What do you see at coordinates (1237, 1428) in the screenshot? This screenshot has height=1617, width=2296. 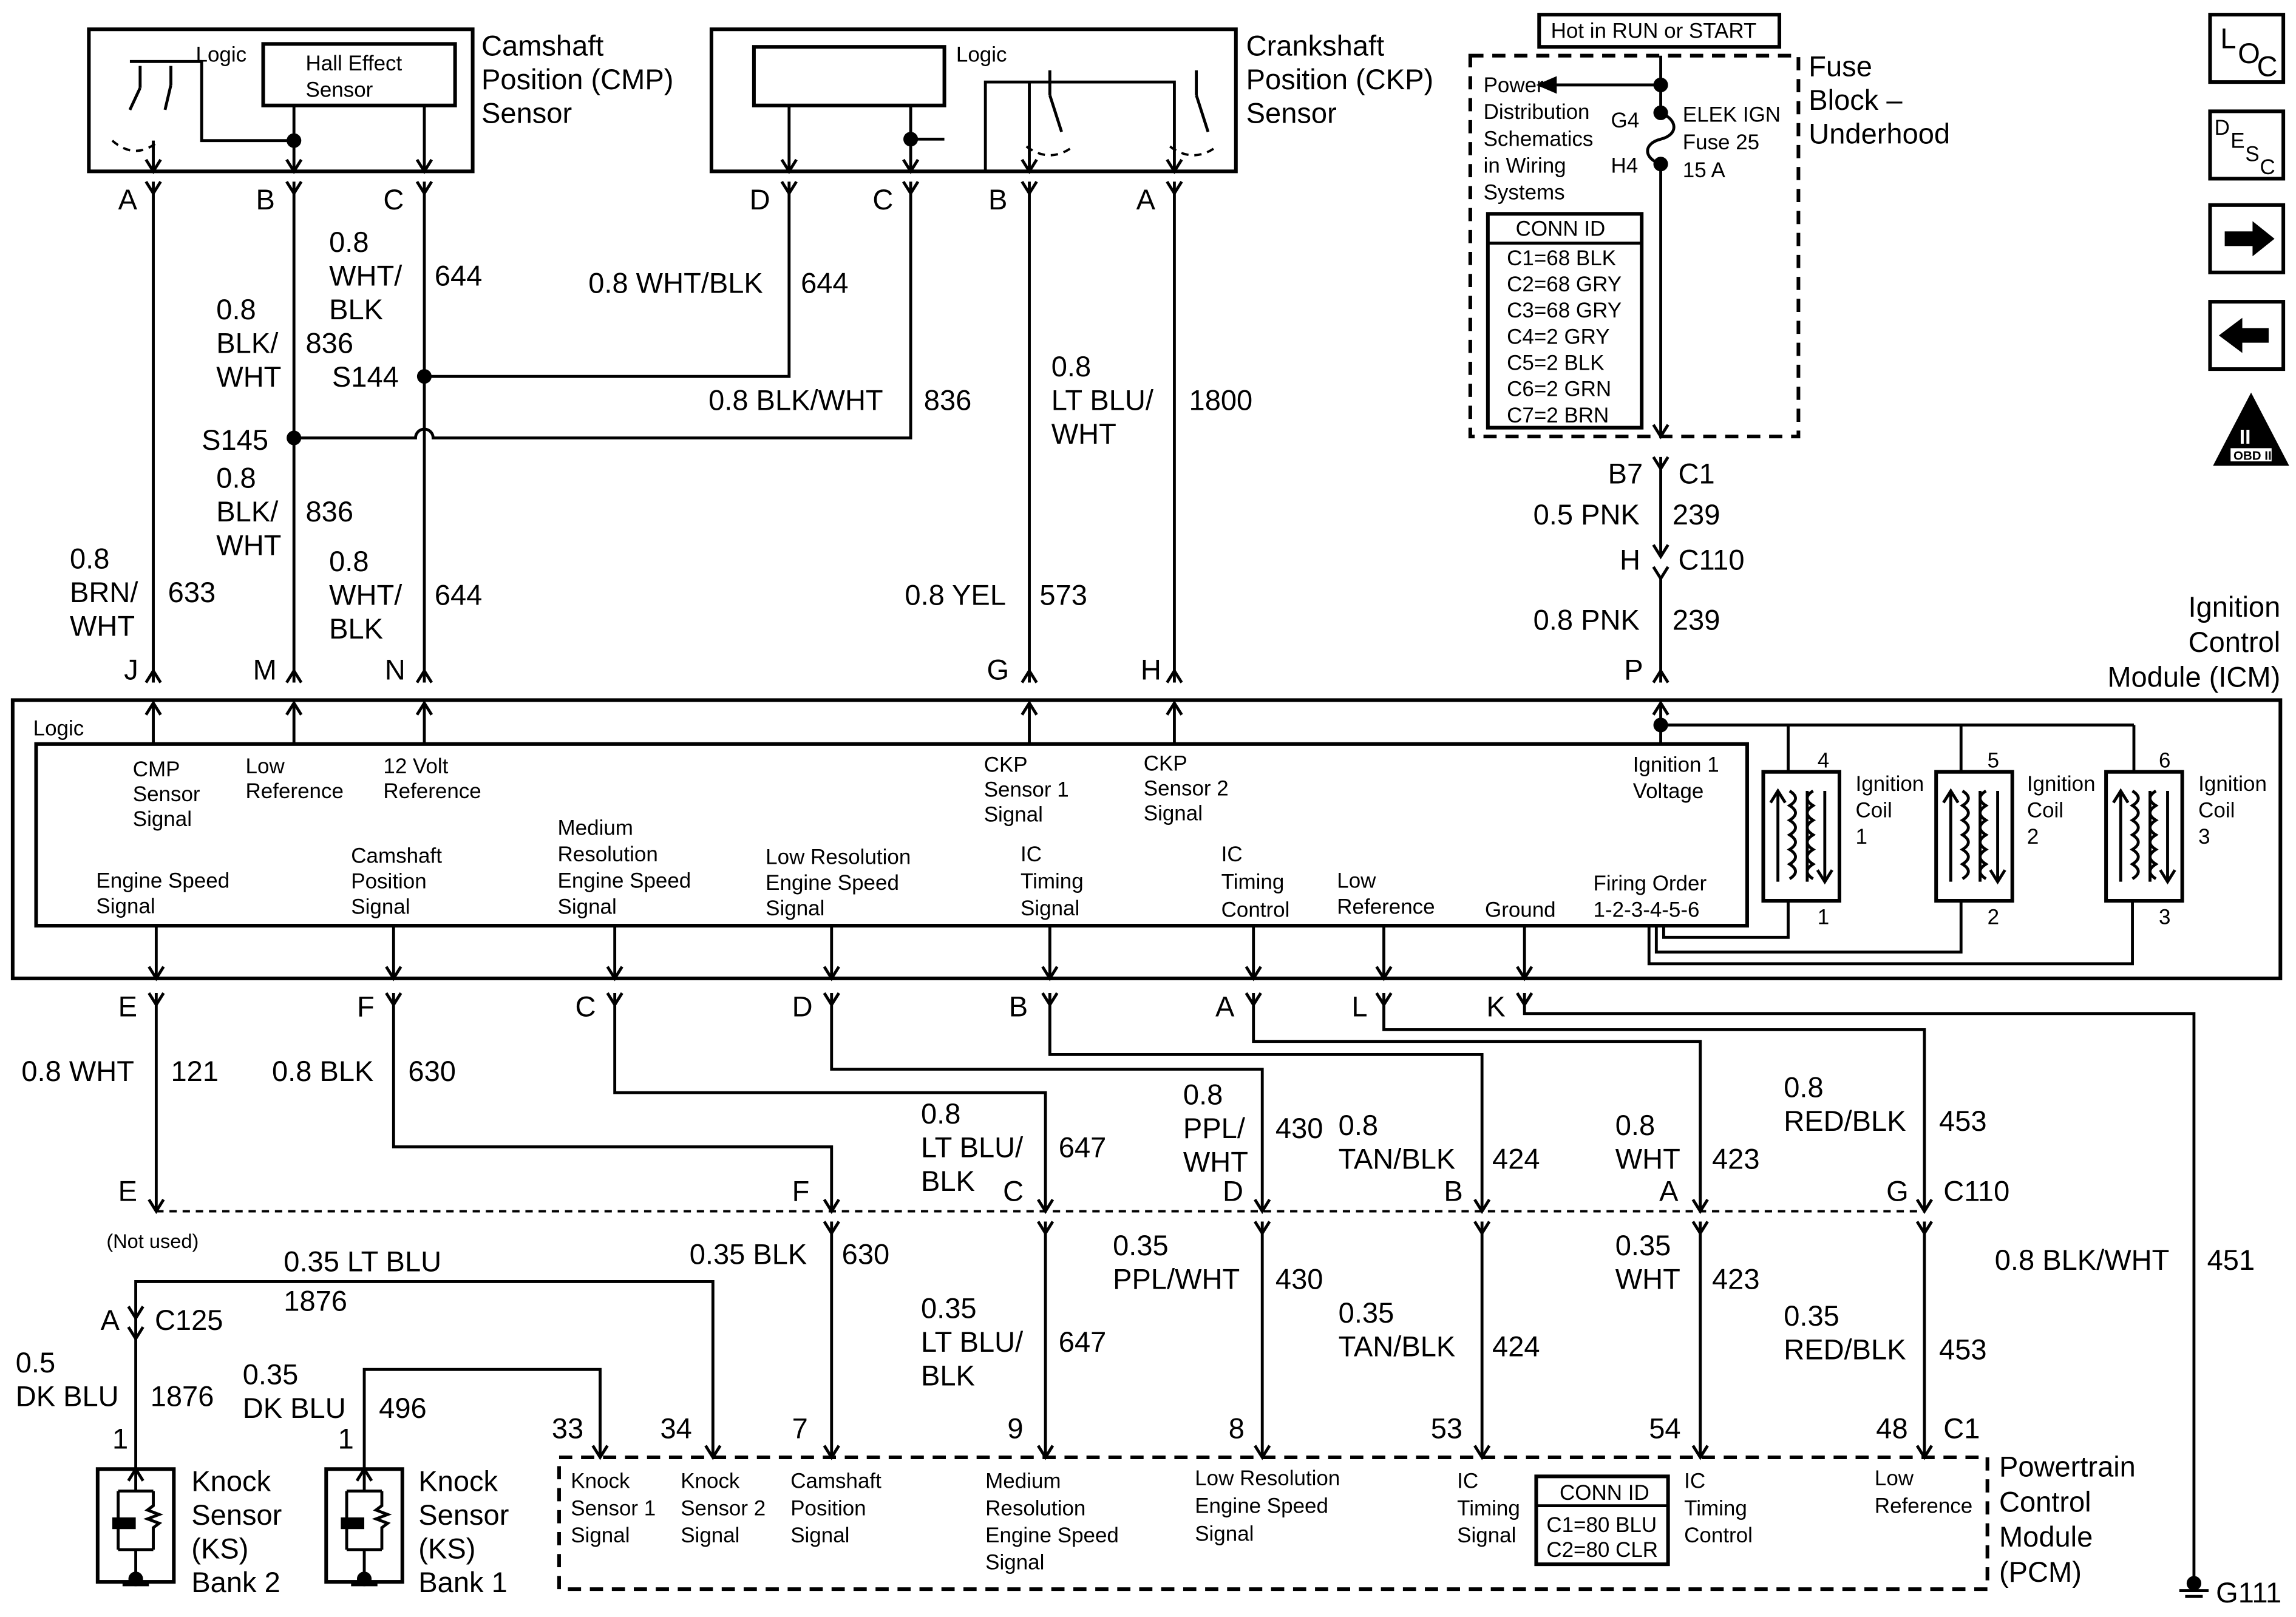 I see `pcm-pin-8: 8` at bounding box center [1237, 1428].